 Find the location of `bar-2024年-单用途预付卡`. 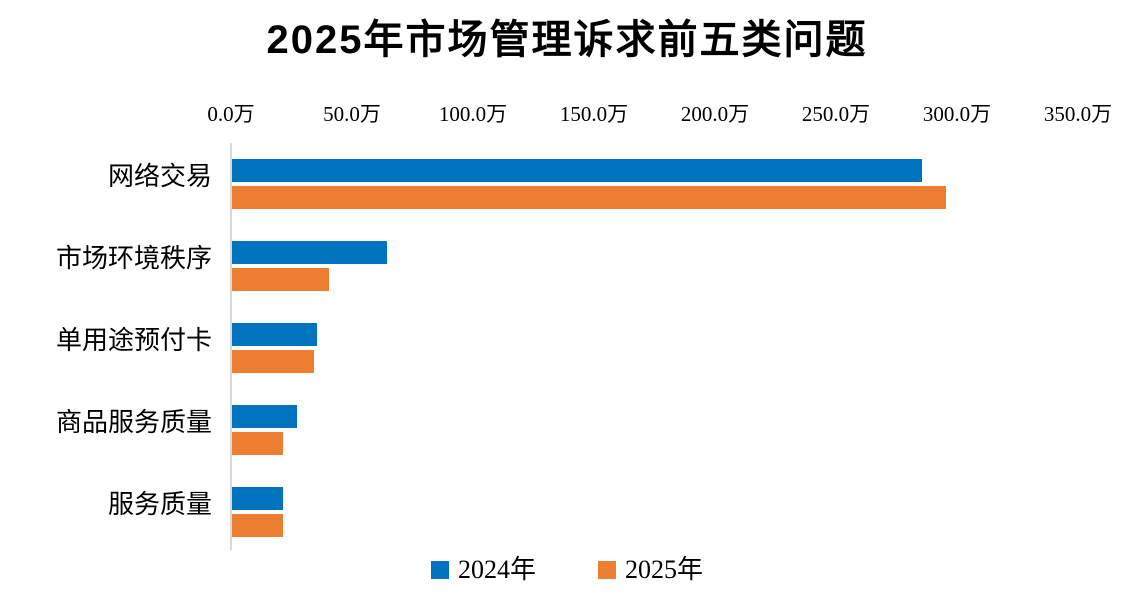

bar-2024年-单用途预付卡 is located at coordinates (274, 334).